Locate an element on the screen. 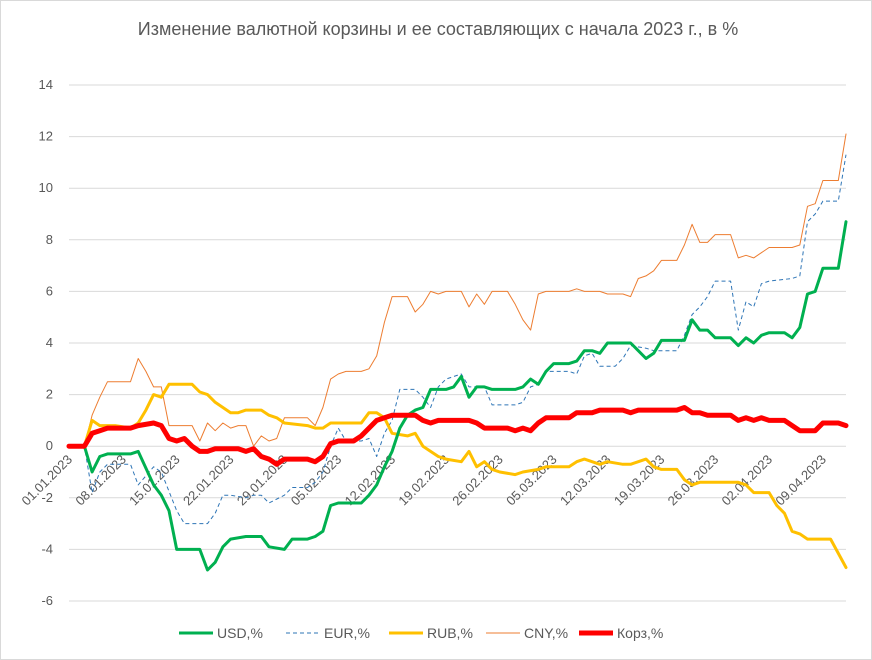 Image resolution: width=872 pixels, height=660 pixels. x-tick-label: 22.01.2023 is located at coordinates (208, 480).